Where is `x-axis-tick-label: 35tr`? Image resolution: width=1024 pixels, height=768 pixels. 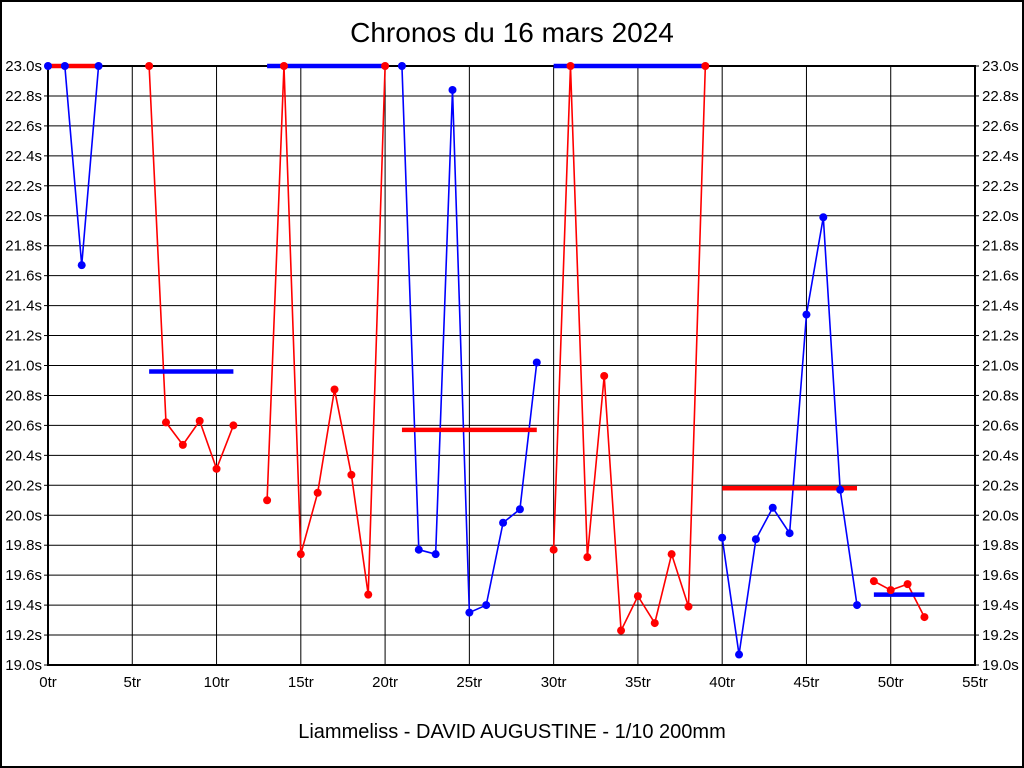
x-axis-tick-label: 35tr is located at coordinates (638, 682).